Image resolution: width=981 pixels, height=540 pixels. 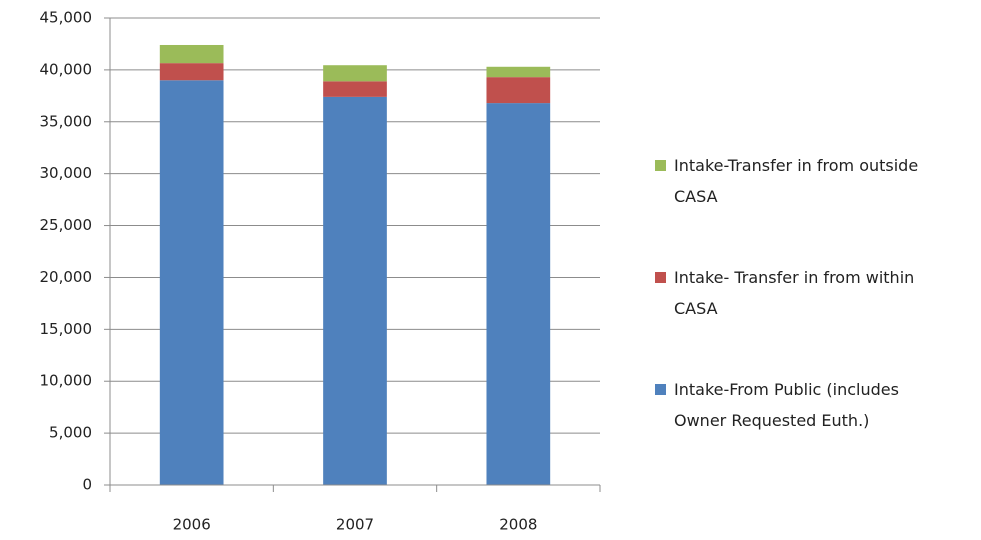 What do you see at coordinates (66, 173) in the screenshot?
I see `y-tick-label: 30,000` at bounding box center [66, 173].